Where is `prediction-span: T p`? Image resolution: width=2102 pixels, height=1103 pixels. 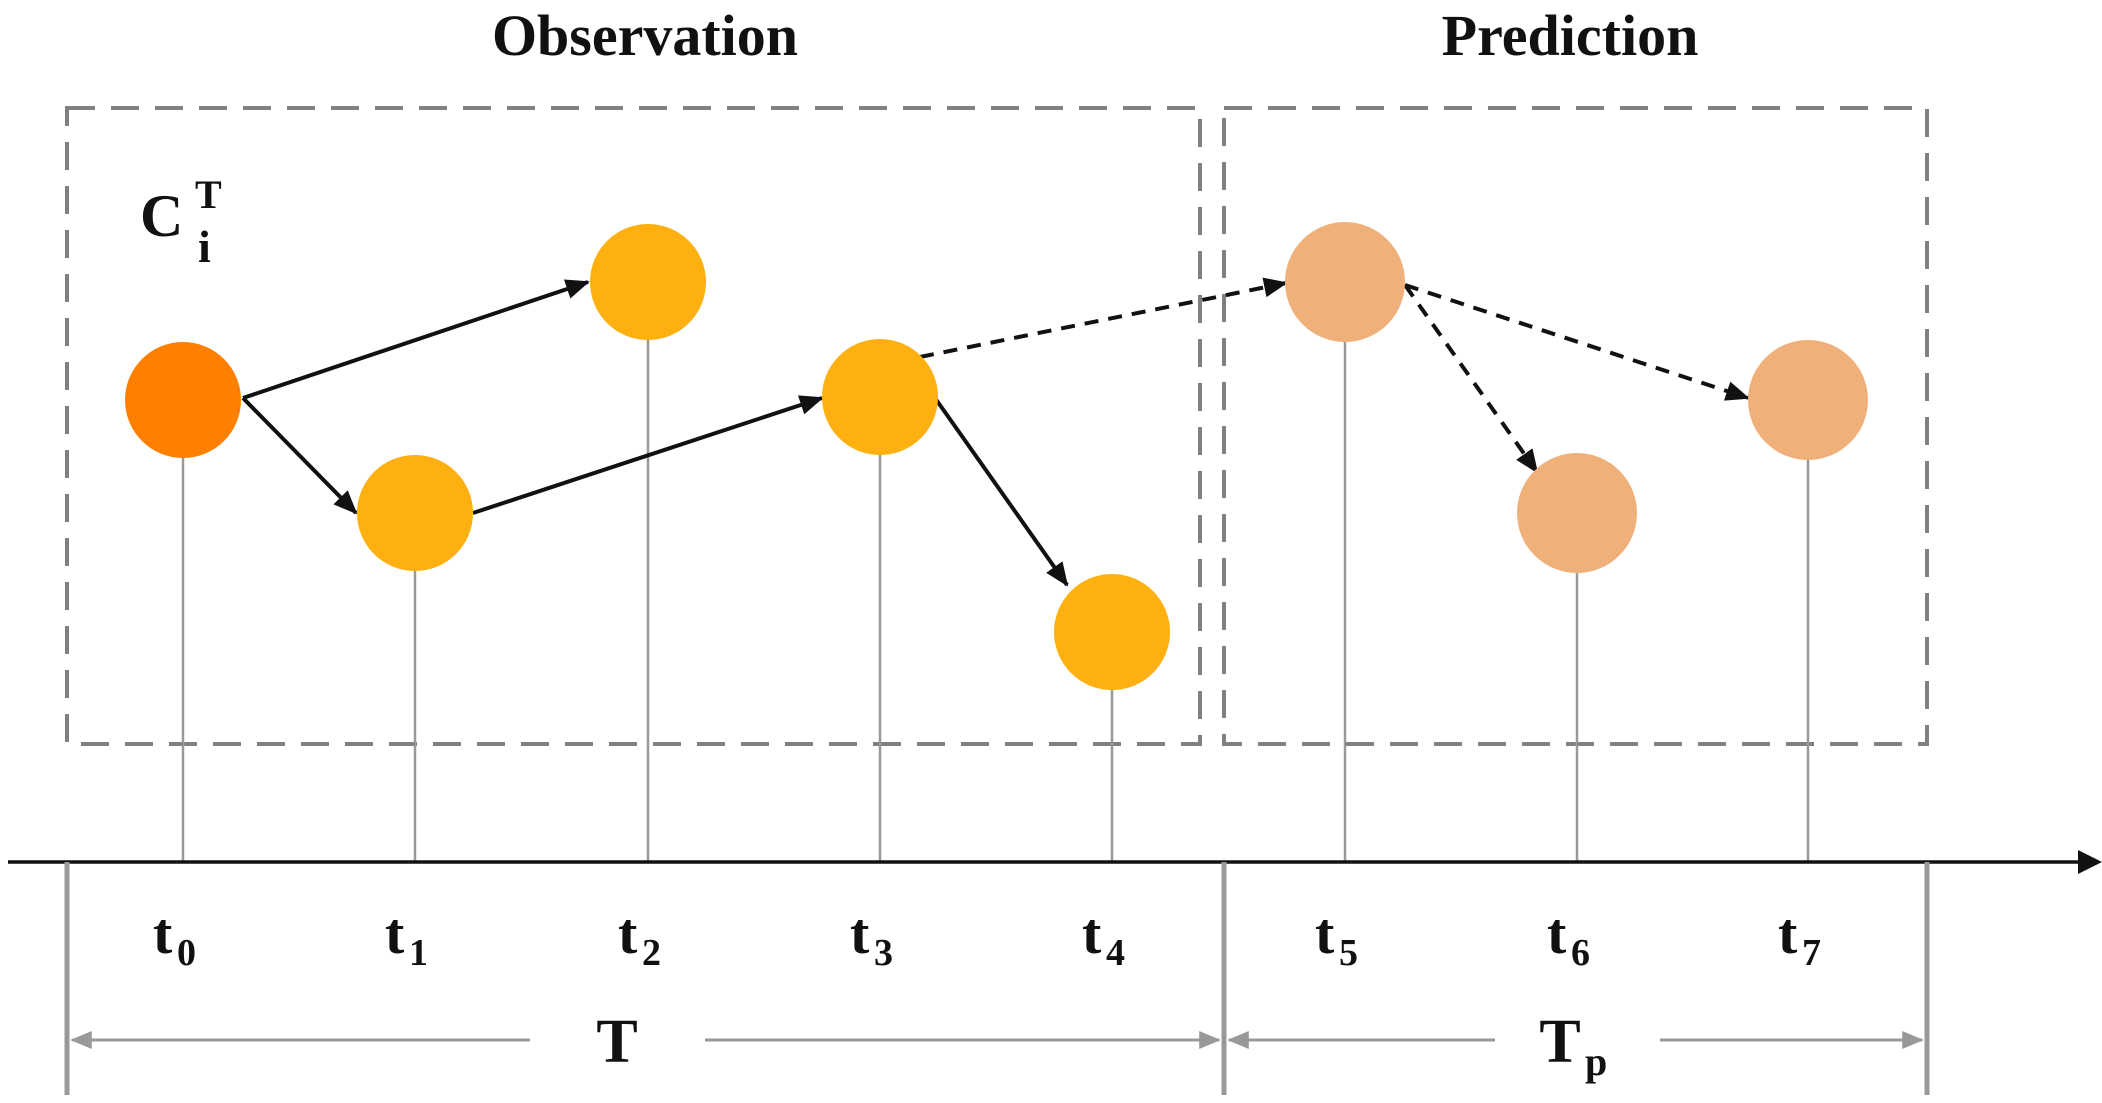
prediction-span: T p is located at coordinates (1575, 1046).